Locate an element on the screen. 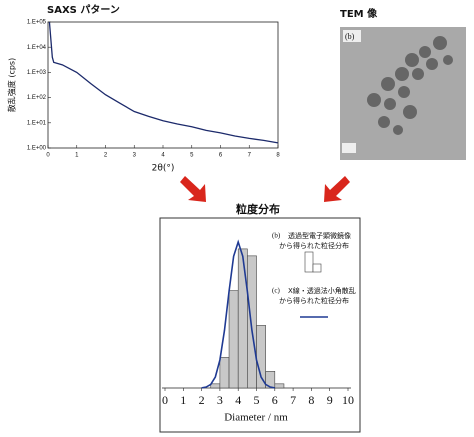 This screenshot has height=437, width=474. hist-title: 粒度分布 is located at coordinates (258, 209).